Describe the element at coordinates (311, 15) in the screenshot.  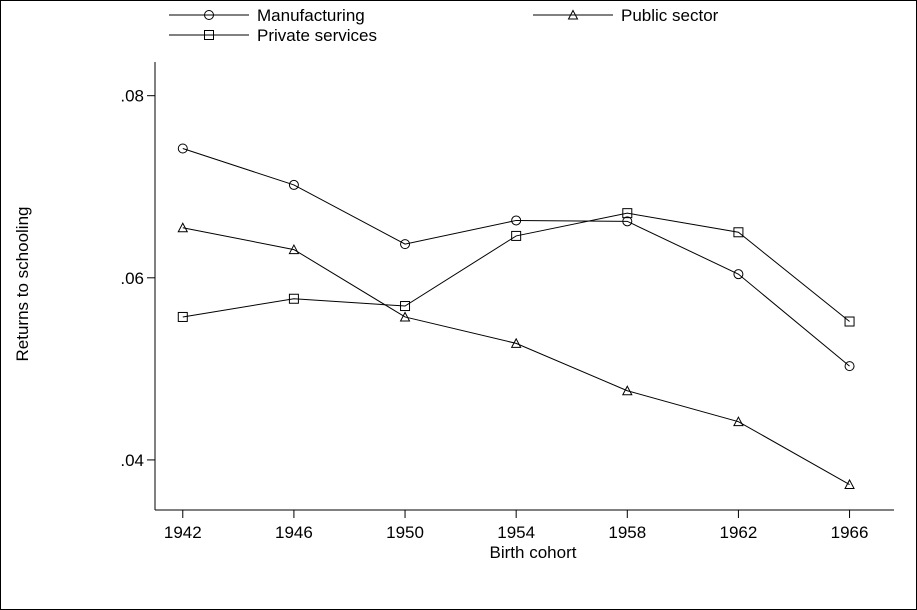
I see `legend-label-manufacturing: Manufacturing` at that location.